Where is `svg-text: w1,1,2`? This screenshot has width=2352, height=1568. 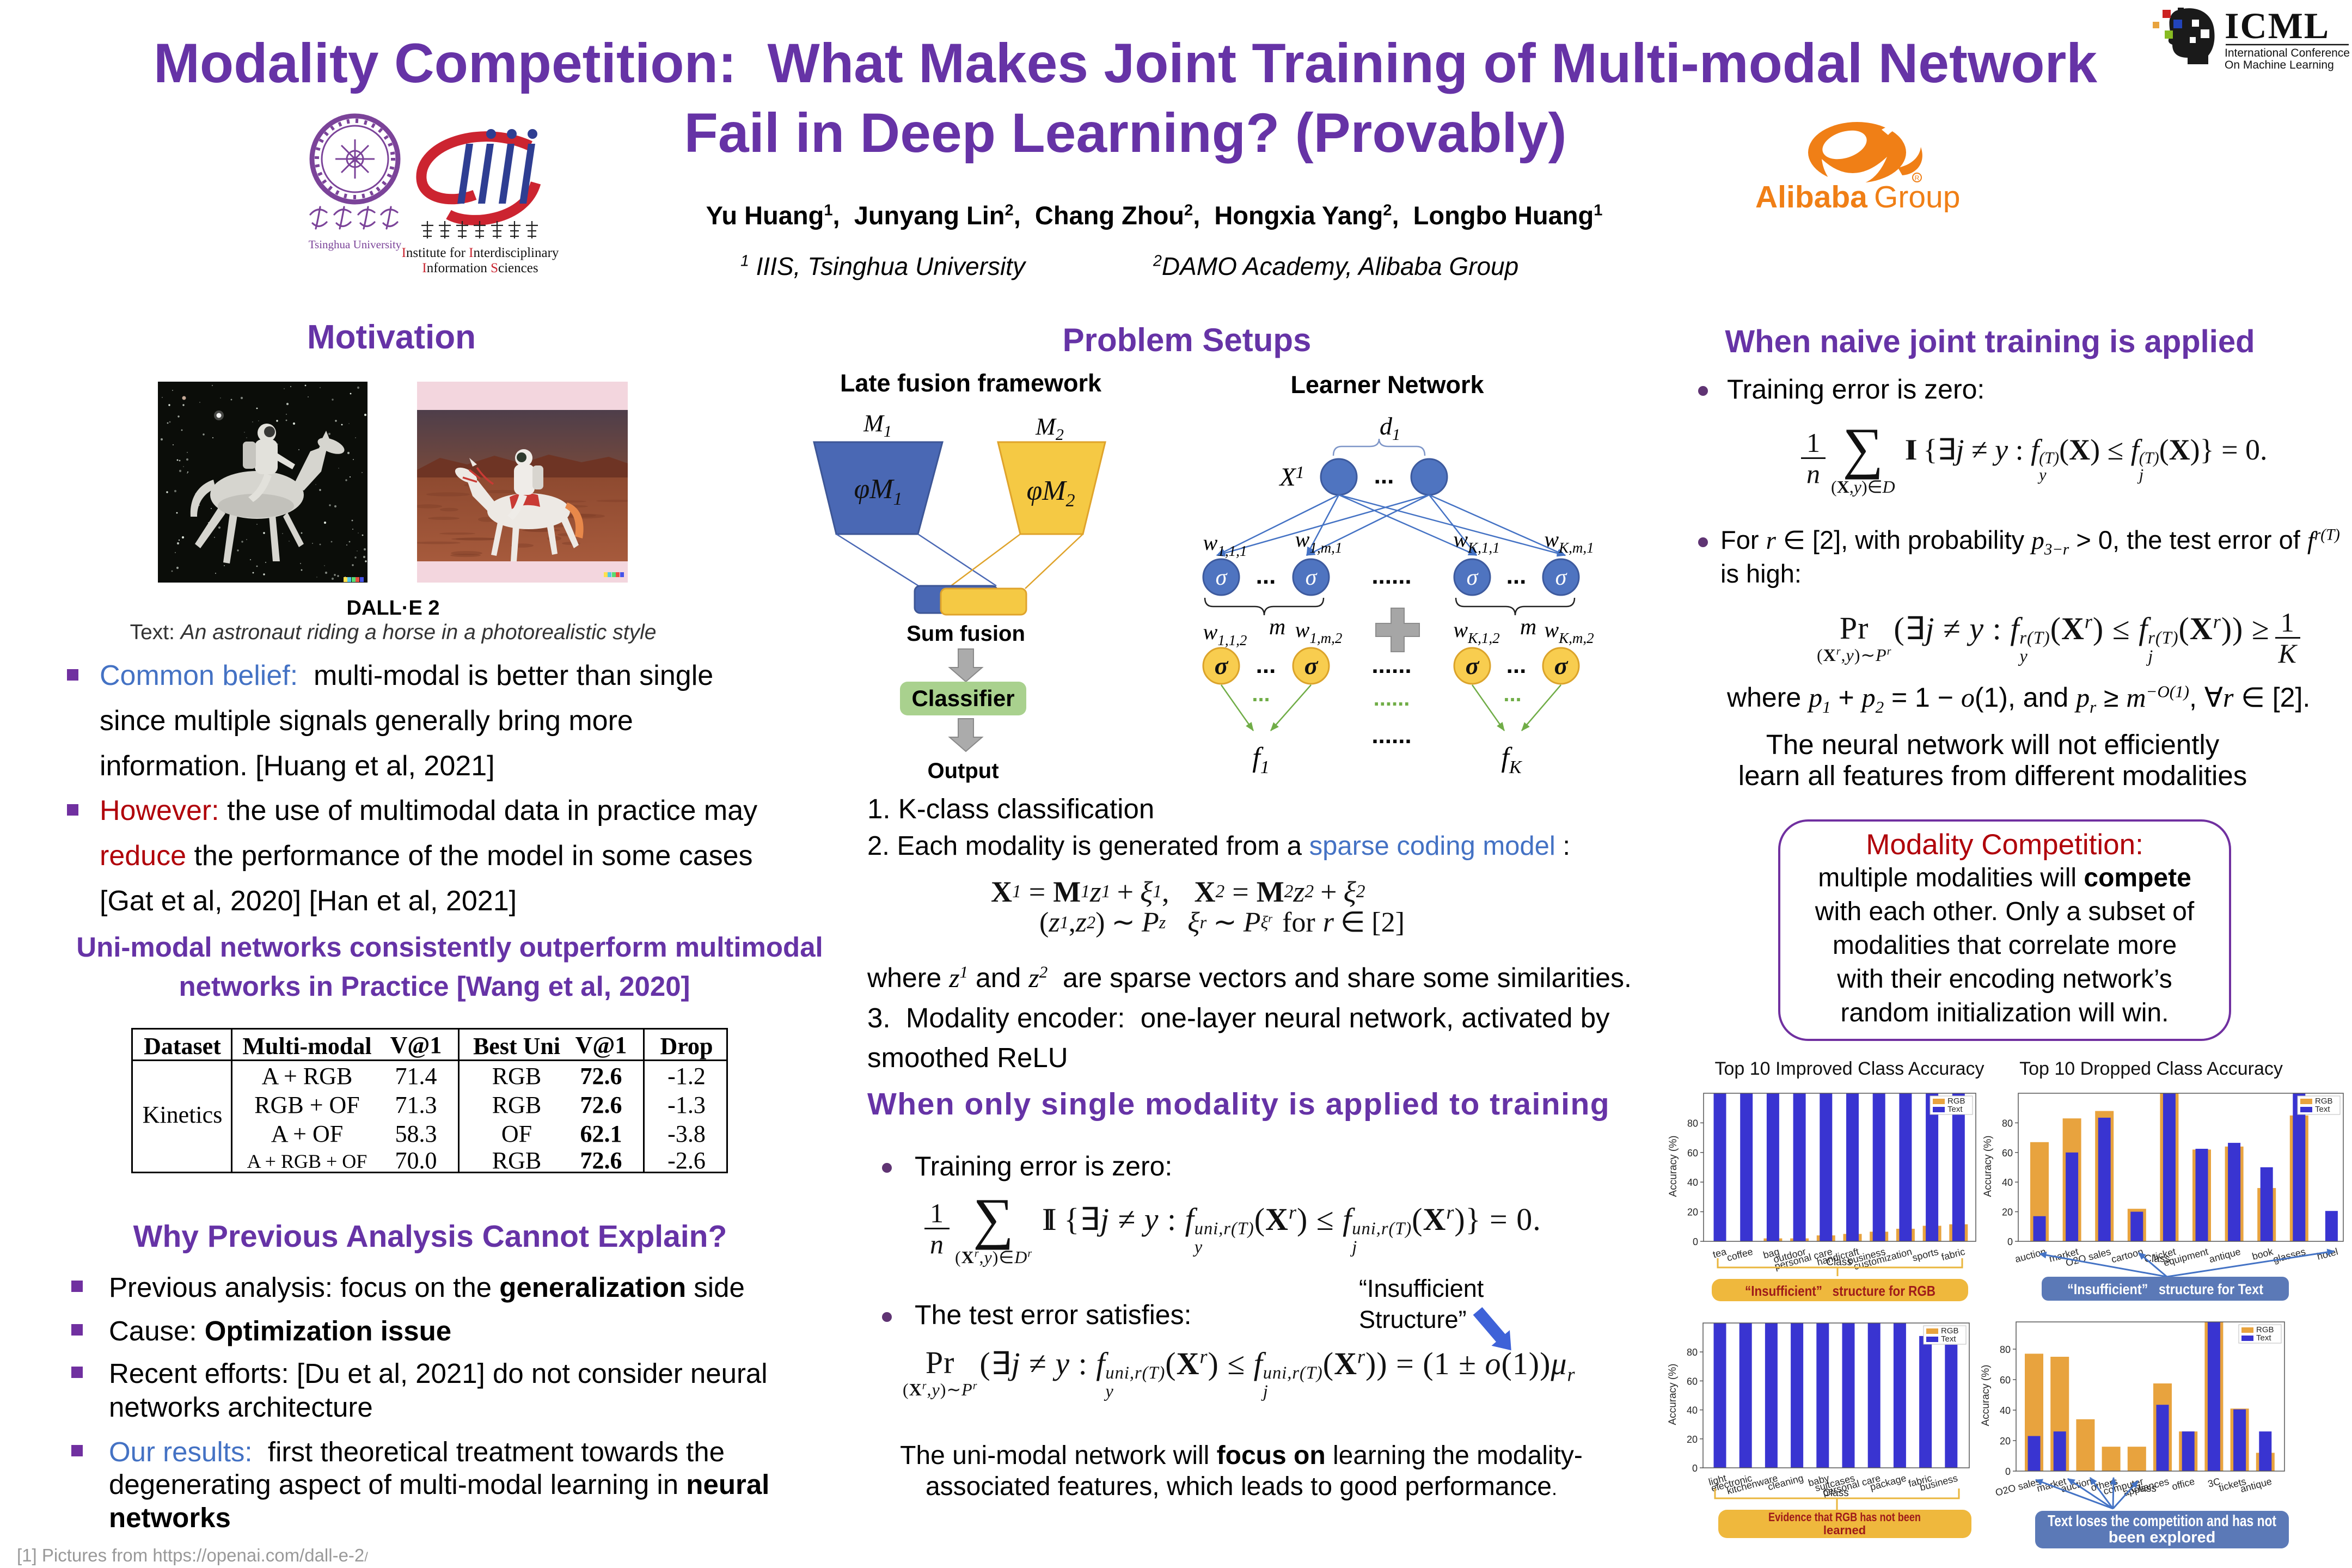
svg-text: w1,1,2 is located at coordinates (1225, 634).